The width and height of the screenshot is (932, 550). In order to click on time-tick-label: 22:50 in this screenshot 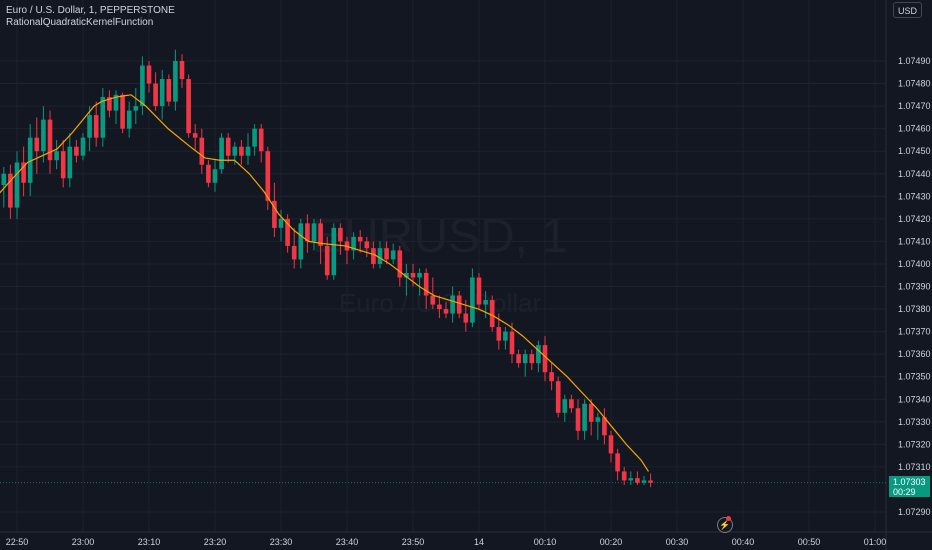, I will do `click(17, 542)`.